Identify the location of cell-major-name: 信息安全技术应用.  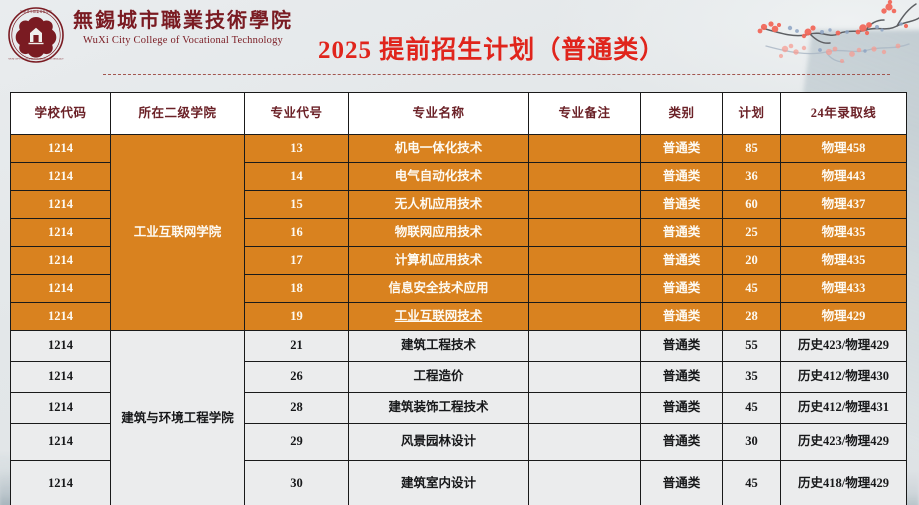
(438, 288).